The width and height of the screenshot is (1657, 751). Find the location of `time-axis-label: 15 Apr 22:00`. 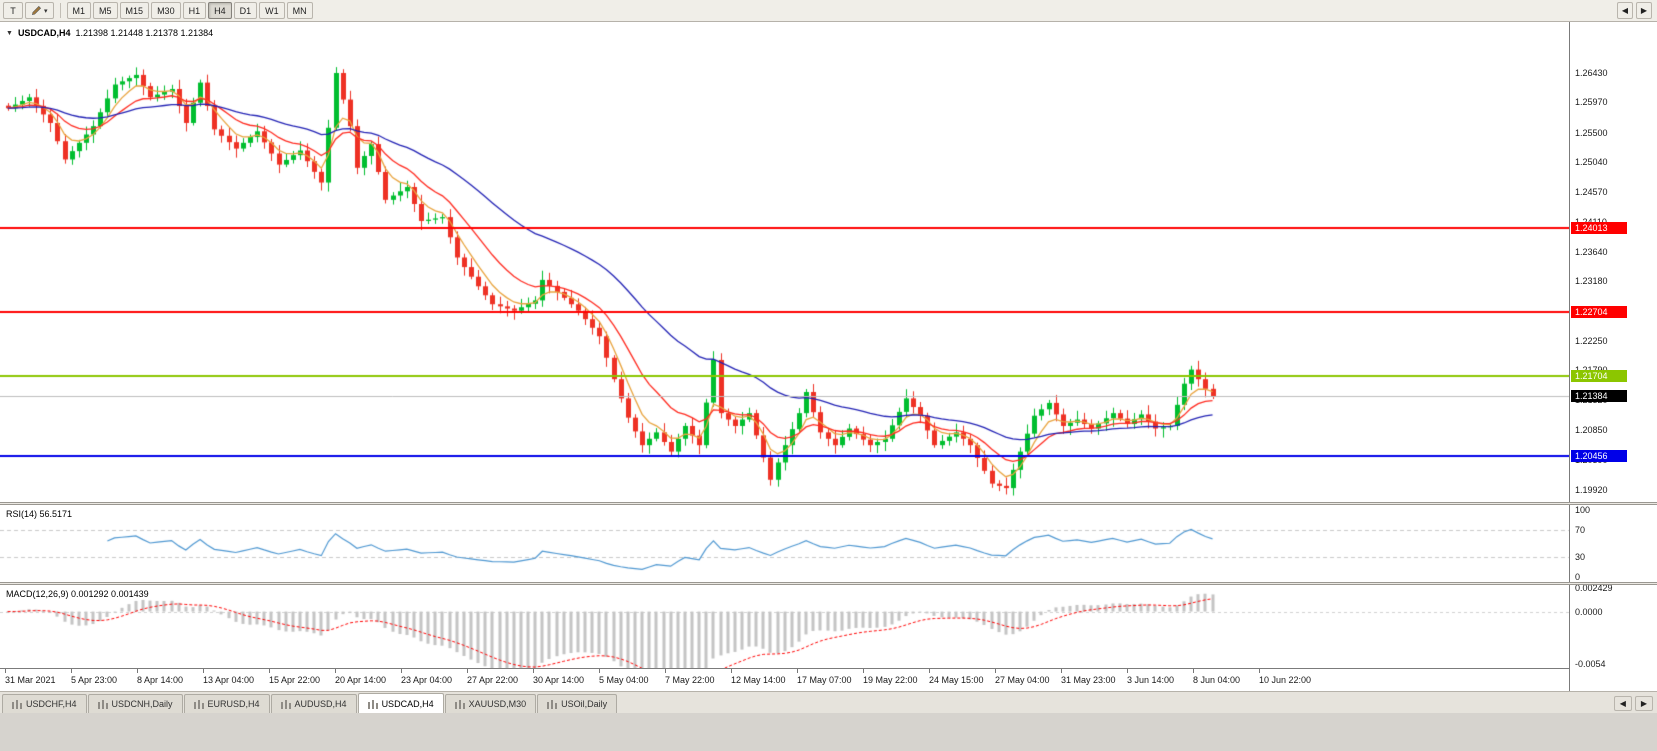

time-axis-label: 15 Apr 22:00 is located at coordinates (295, 680).